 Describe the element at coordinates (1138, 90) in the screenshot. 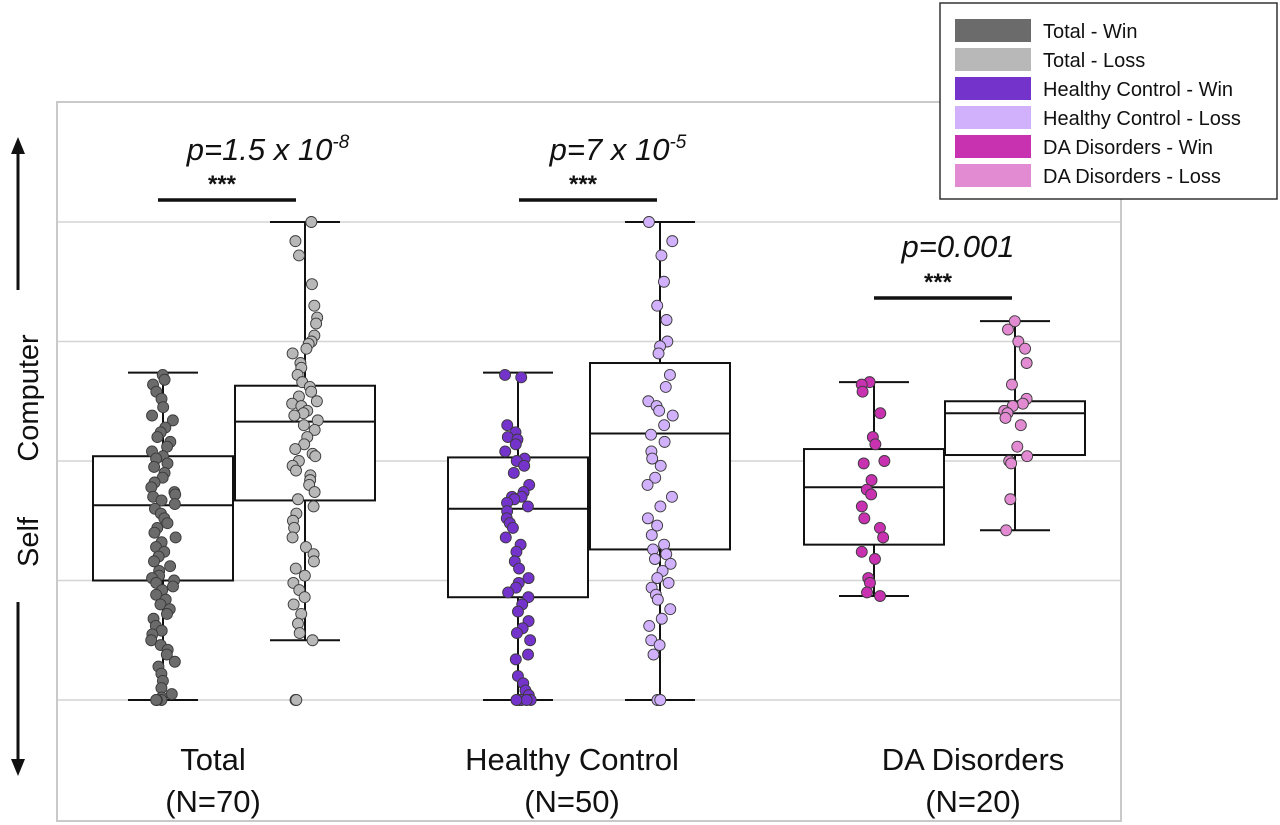

I see `legend-label: Healthy Control - Win` at that location.